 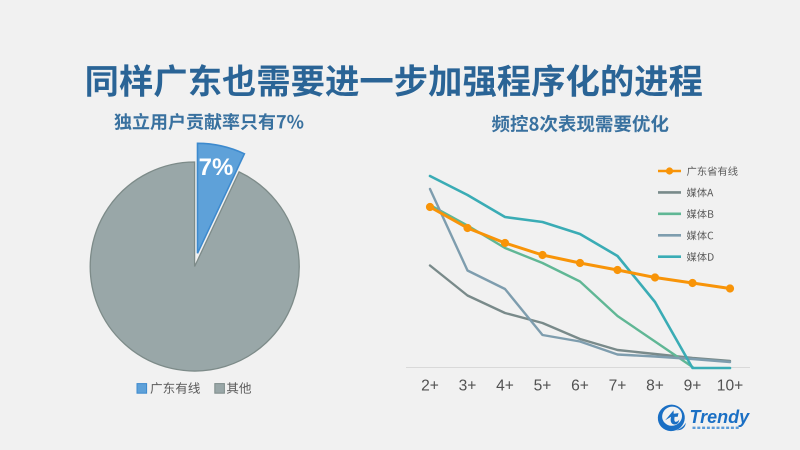 I want to click on svg-text: 3+, so click(x=468, y=385).